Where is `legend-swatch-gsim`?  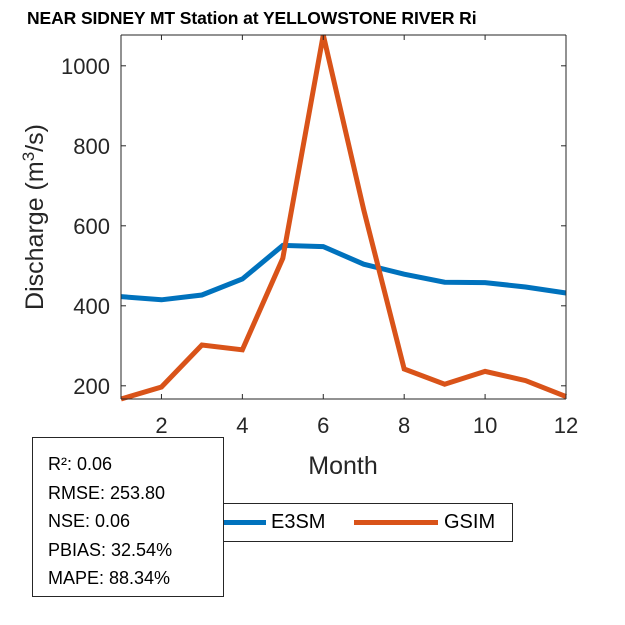 legend-swatch-gsim is located at coordinates (396, 522).